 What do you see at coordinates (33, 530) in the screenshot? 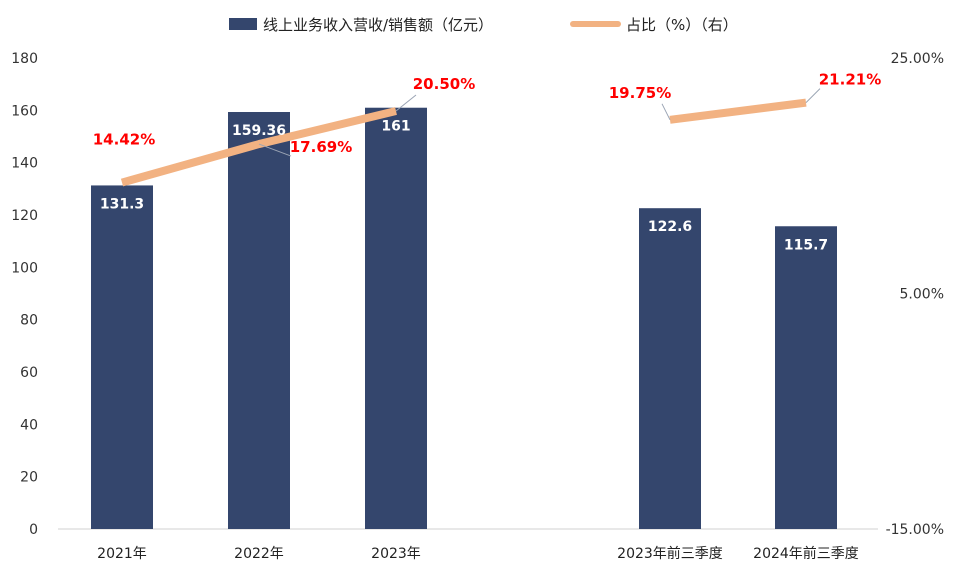
I see `left-axis-tick: 0` at bounding box center [33, 530].